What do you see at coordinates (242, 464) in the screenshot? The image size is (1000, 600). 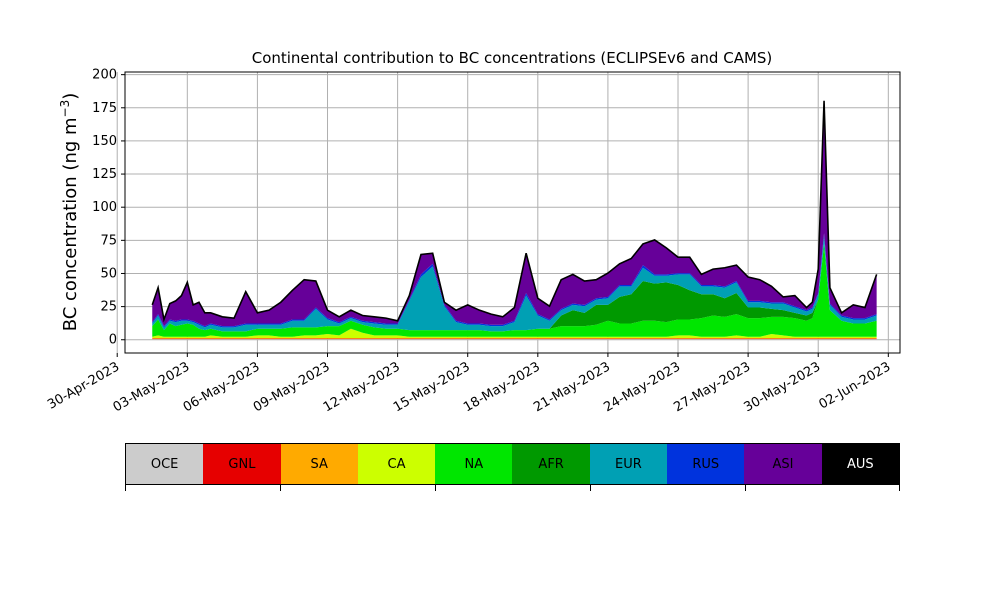 I see `legend-cell-gnl: GNL` at bounding box center [242, 464].